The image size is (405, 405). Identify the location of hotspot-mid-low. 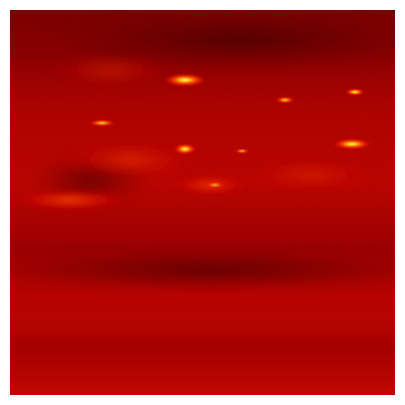
(215, 185).